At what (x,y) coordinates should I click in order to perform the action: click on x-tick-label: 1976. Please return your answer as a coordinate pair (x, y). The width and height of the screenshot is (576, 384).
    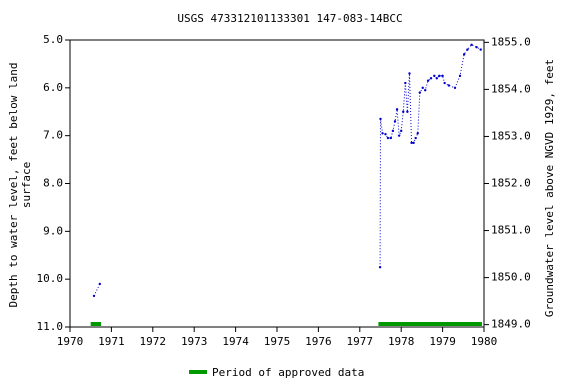
    Looking at the image, I should click on (318, 341).